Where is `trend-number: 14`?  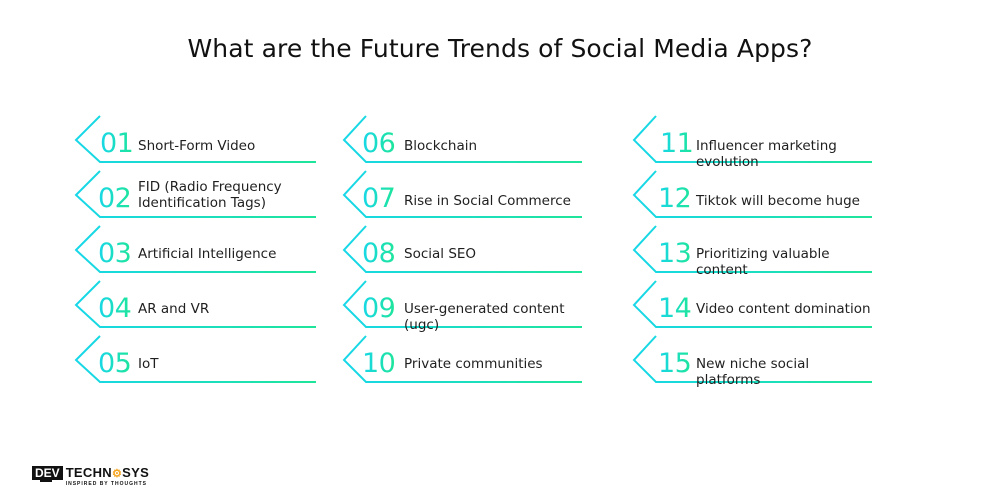
trend-number: 14 is located at coordinates (675, 308).